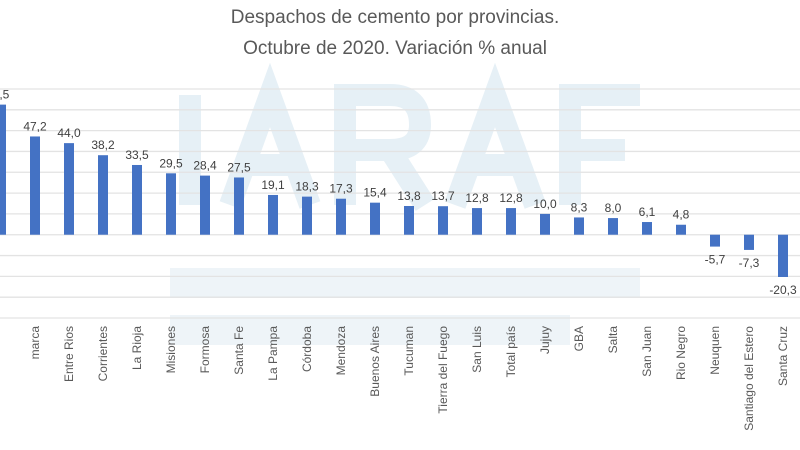 Image resolution: width=800 pixels, height=450 pixels. I want to click on chart-title: Despachos de cemento por provincias., so click(395, 17).